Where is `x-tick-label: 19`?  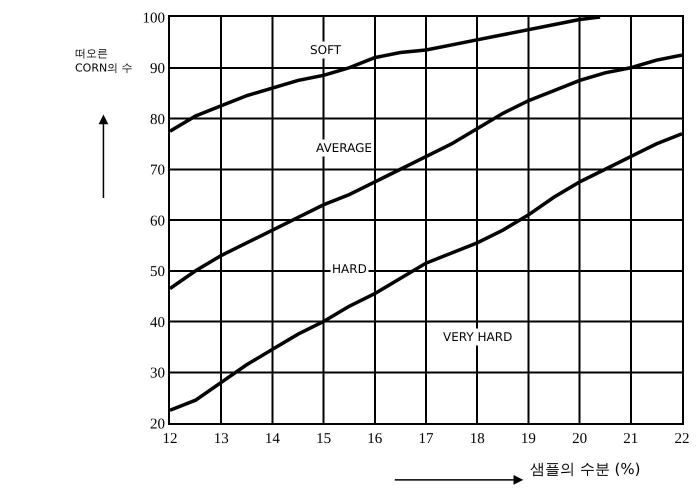 x-tick-label: 19 is located at coordinates (528, 439).